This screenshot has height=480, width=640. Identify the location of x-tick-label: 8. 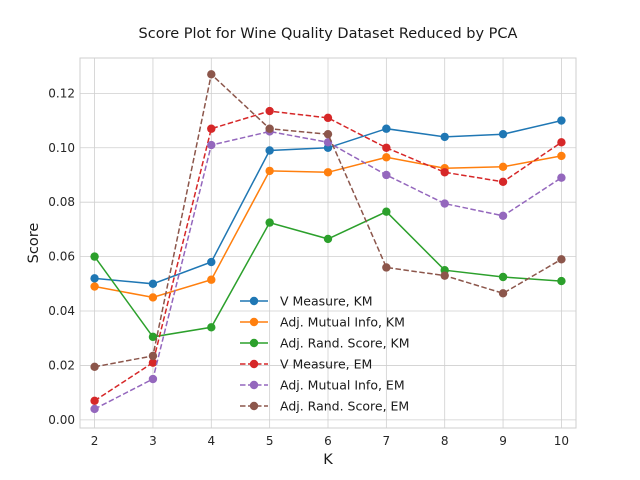
(445, 441).